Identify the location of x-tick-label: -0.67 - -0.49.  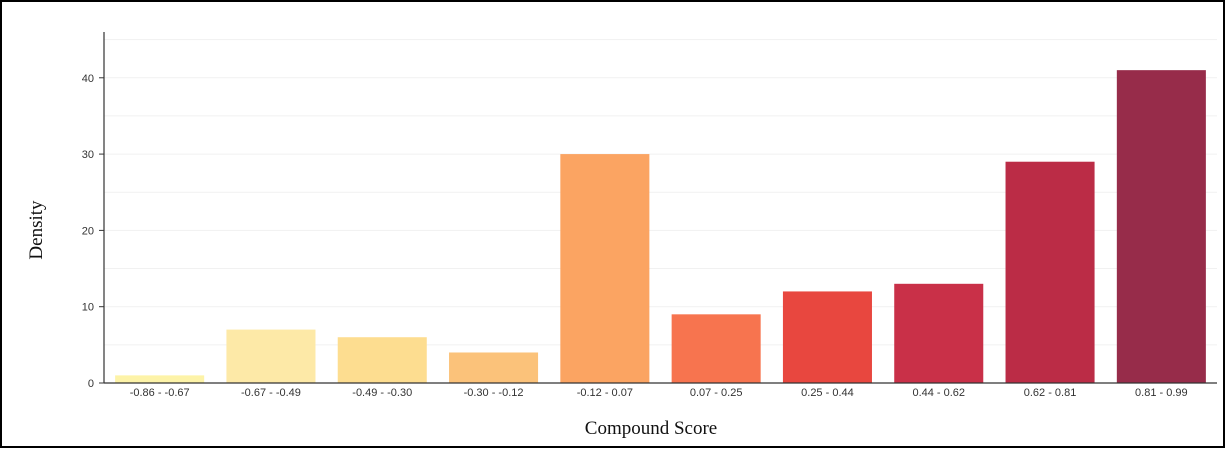
(271, 393).